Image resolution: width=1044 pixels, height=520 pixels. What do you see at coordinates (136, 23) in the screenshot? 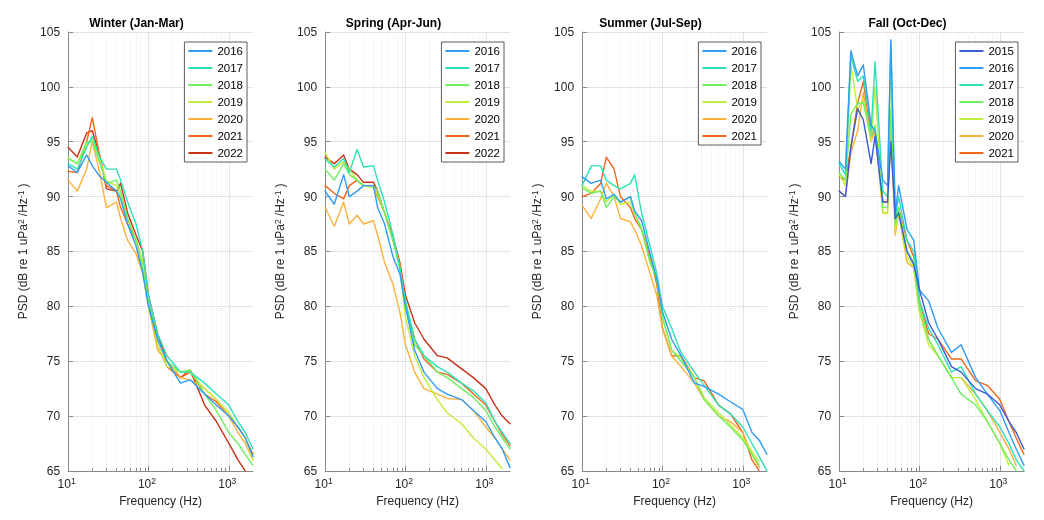
I see `chart-title: Winter (Jan-Mar)` at bounding box center [136, 23].